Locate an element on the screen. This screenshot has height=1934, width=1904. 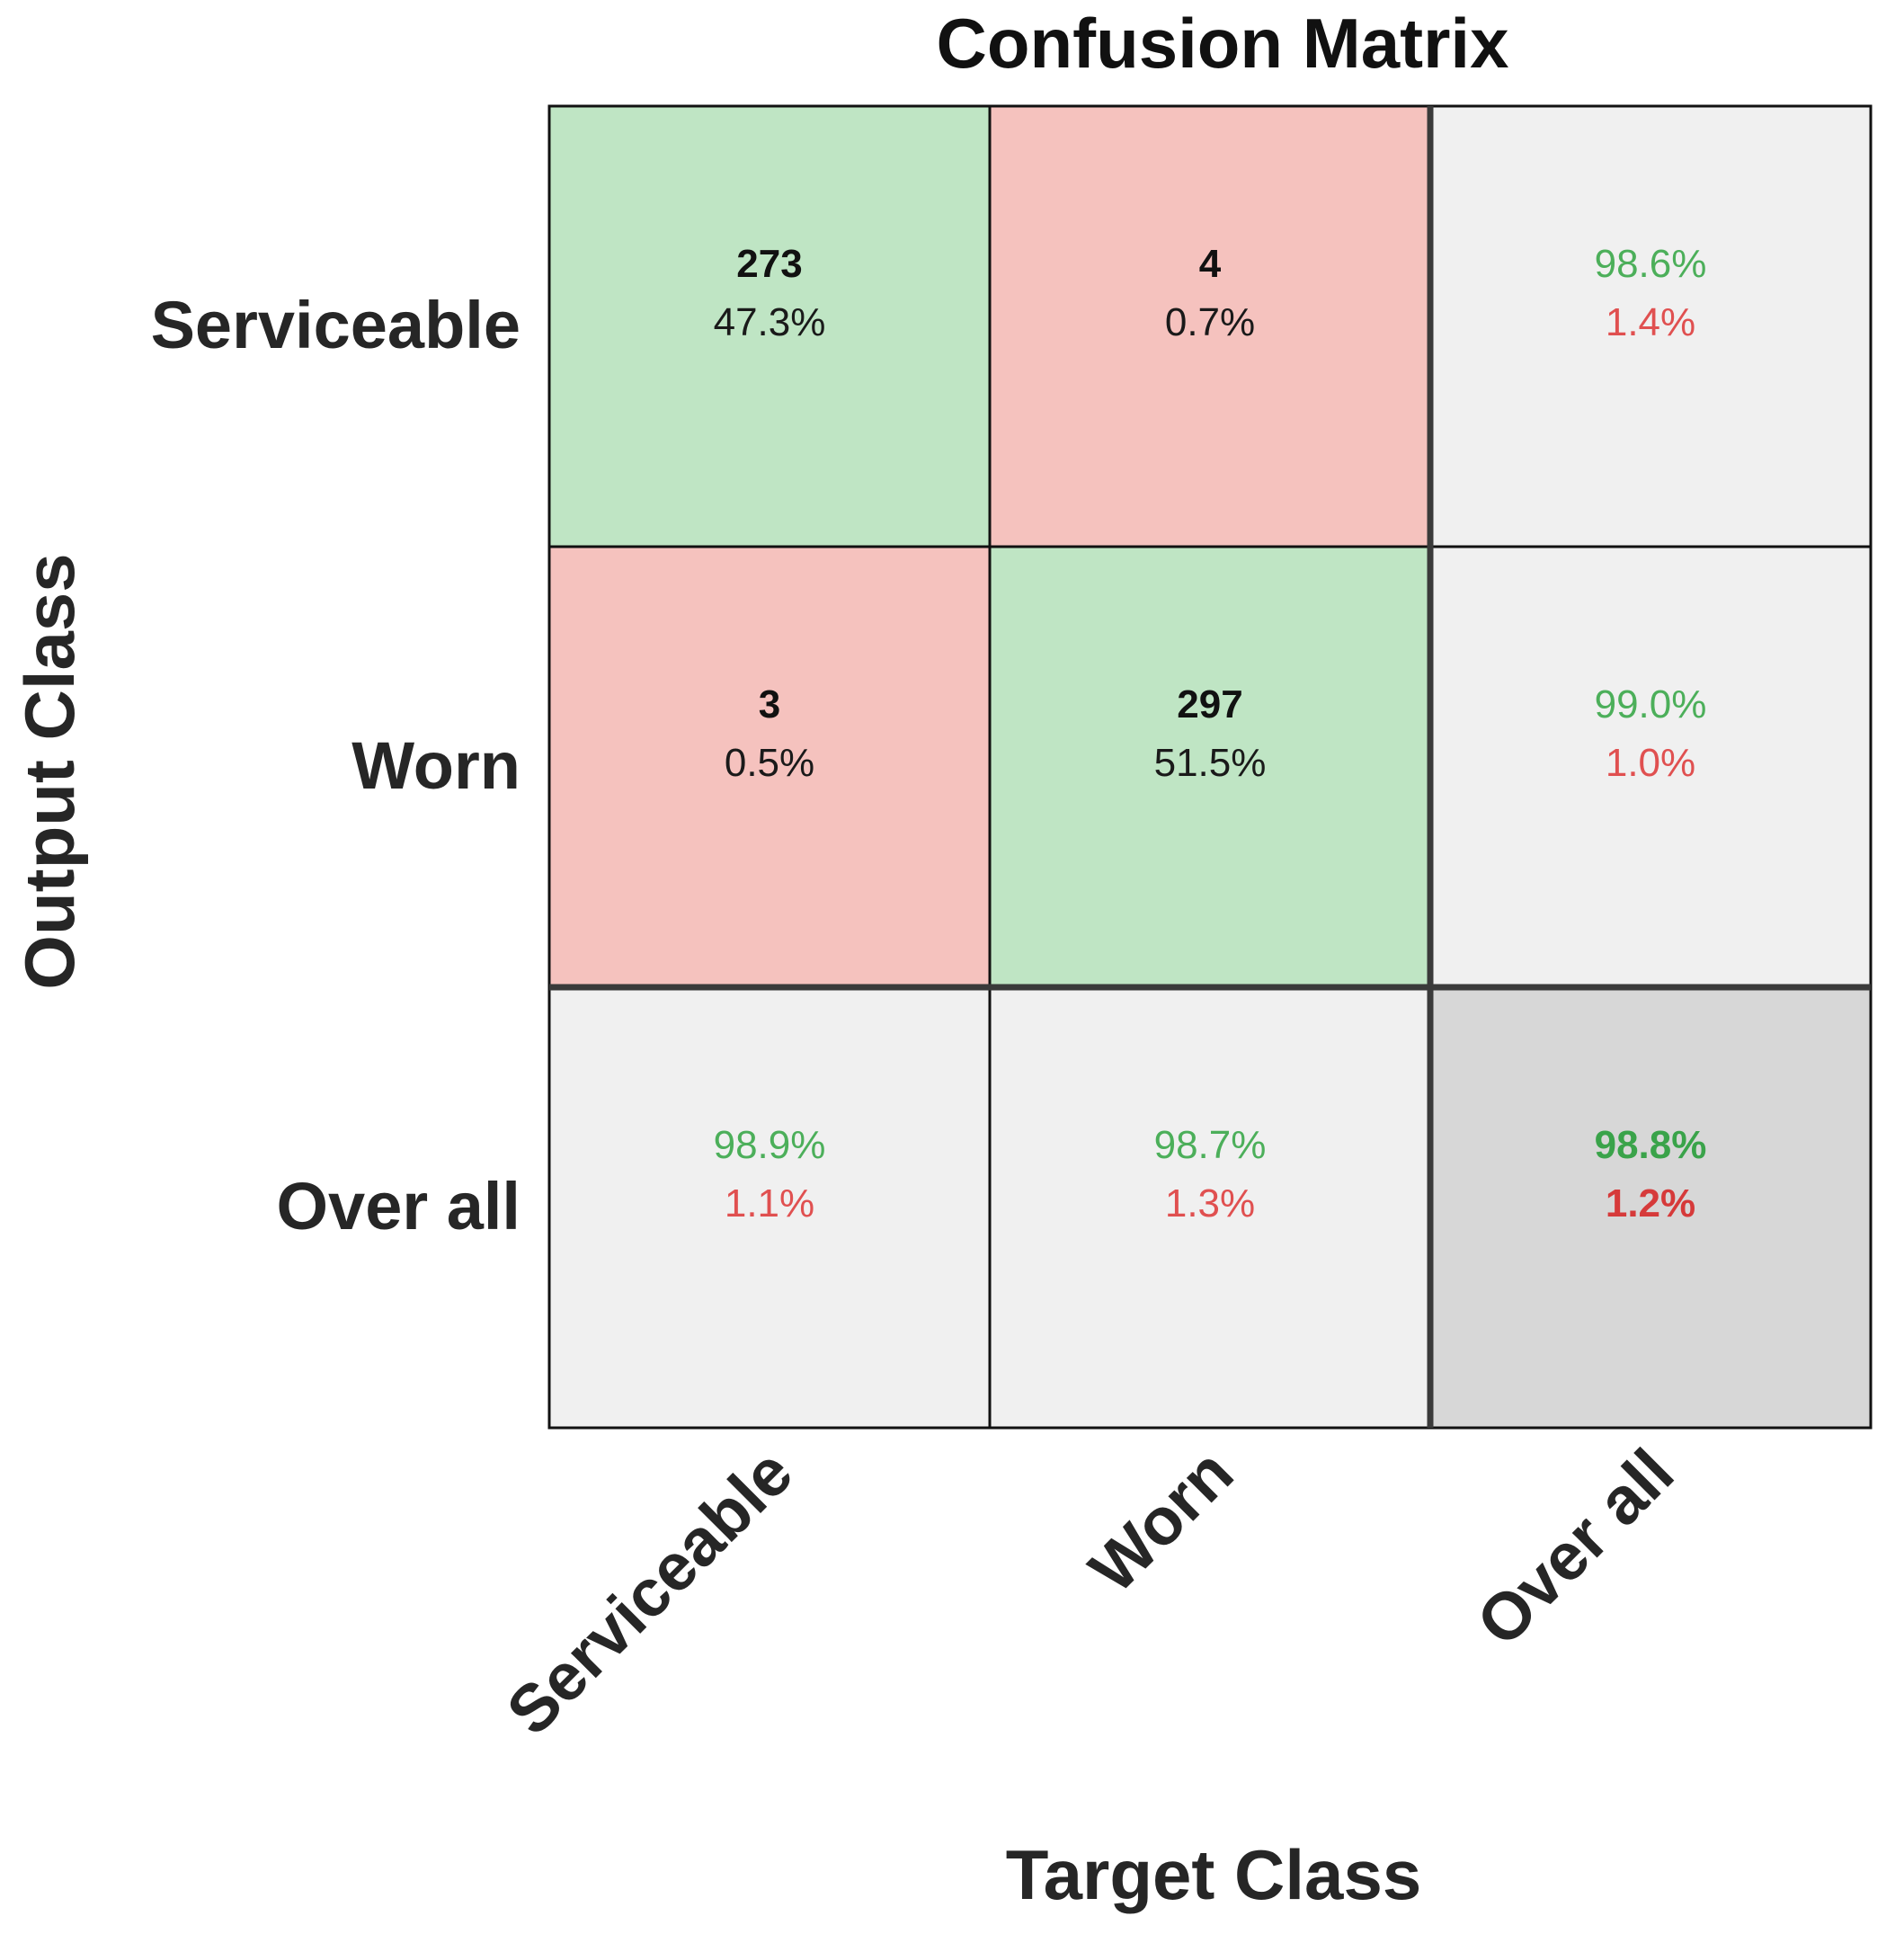
overall-summary-error: 1.2% is located at coordinates (1650, 1203).